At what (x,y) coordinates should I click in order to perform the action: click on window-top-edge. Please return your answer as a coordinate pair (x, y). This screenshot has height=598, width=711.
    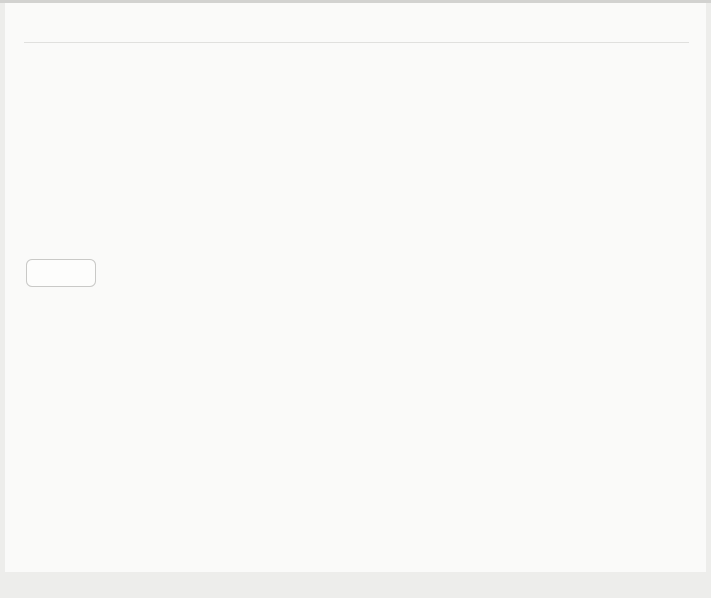
    Looking at the image, I should click on (355, 1).